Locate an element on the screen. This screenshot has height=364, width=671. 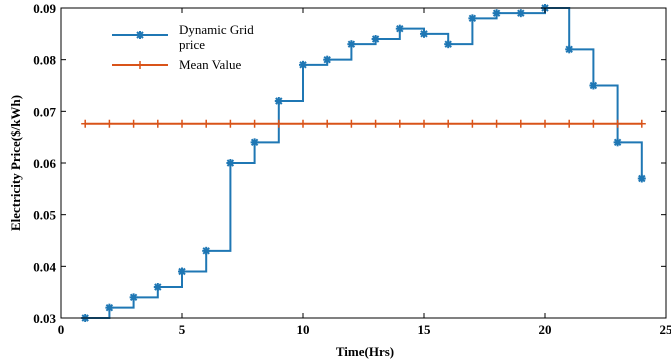
x-axis-title: Time(Hrs) is located at coordinates (365, 351).